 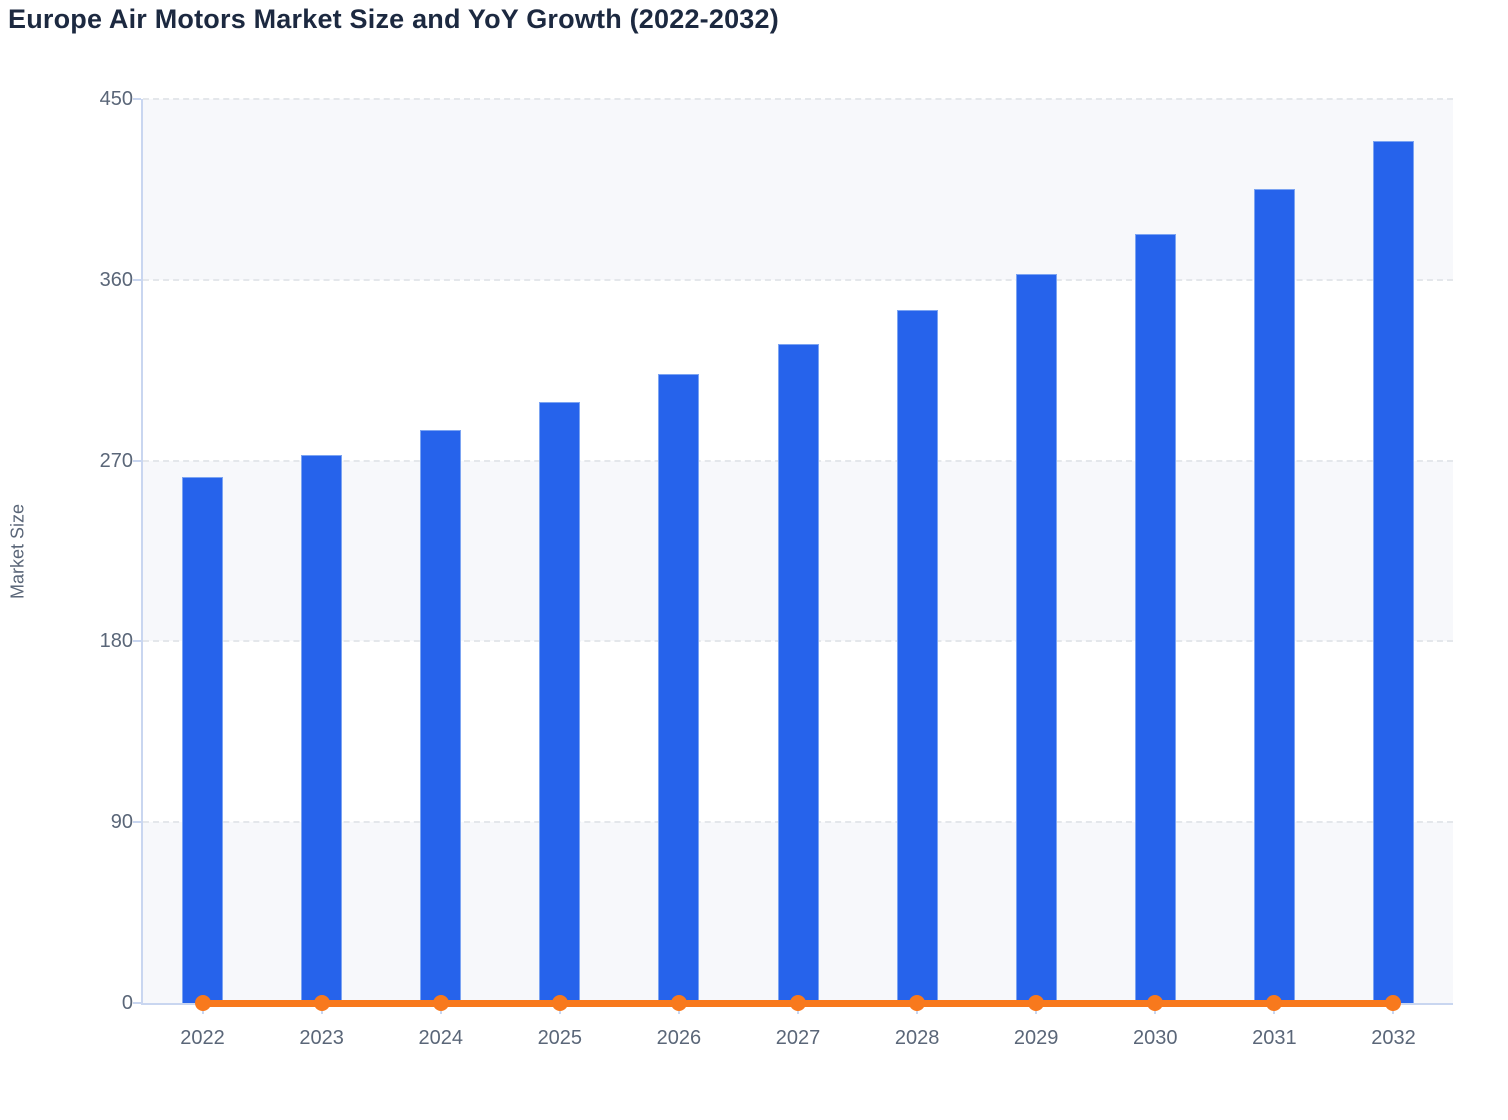 What do you see at coordinates (1155, 1003) in the screenshot?
I see `yoy-growth-marker-2030` at bounding box center [1155, 1003].